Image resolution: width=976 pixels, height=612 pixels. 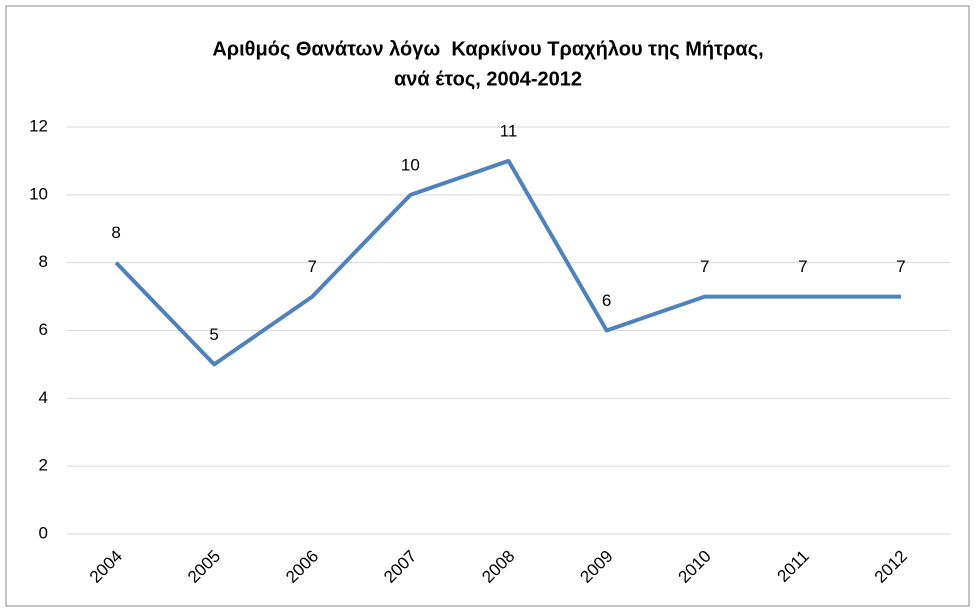 What do you see at coordinates (488, 79) in the screenshot?
I see `chart-title: ανά έτος, 2004-2012` at bounding box center [488, 79].